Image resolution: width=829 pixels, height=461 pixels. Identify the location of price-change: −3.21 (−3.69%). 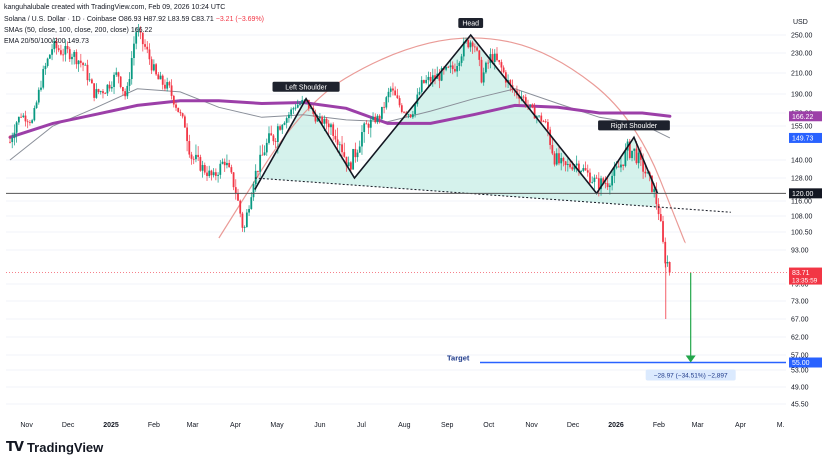
(240, 19).